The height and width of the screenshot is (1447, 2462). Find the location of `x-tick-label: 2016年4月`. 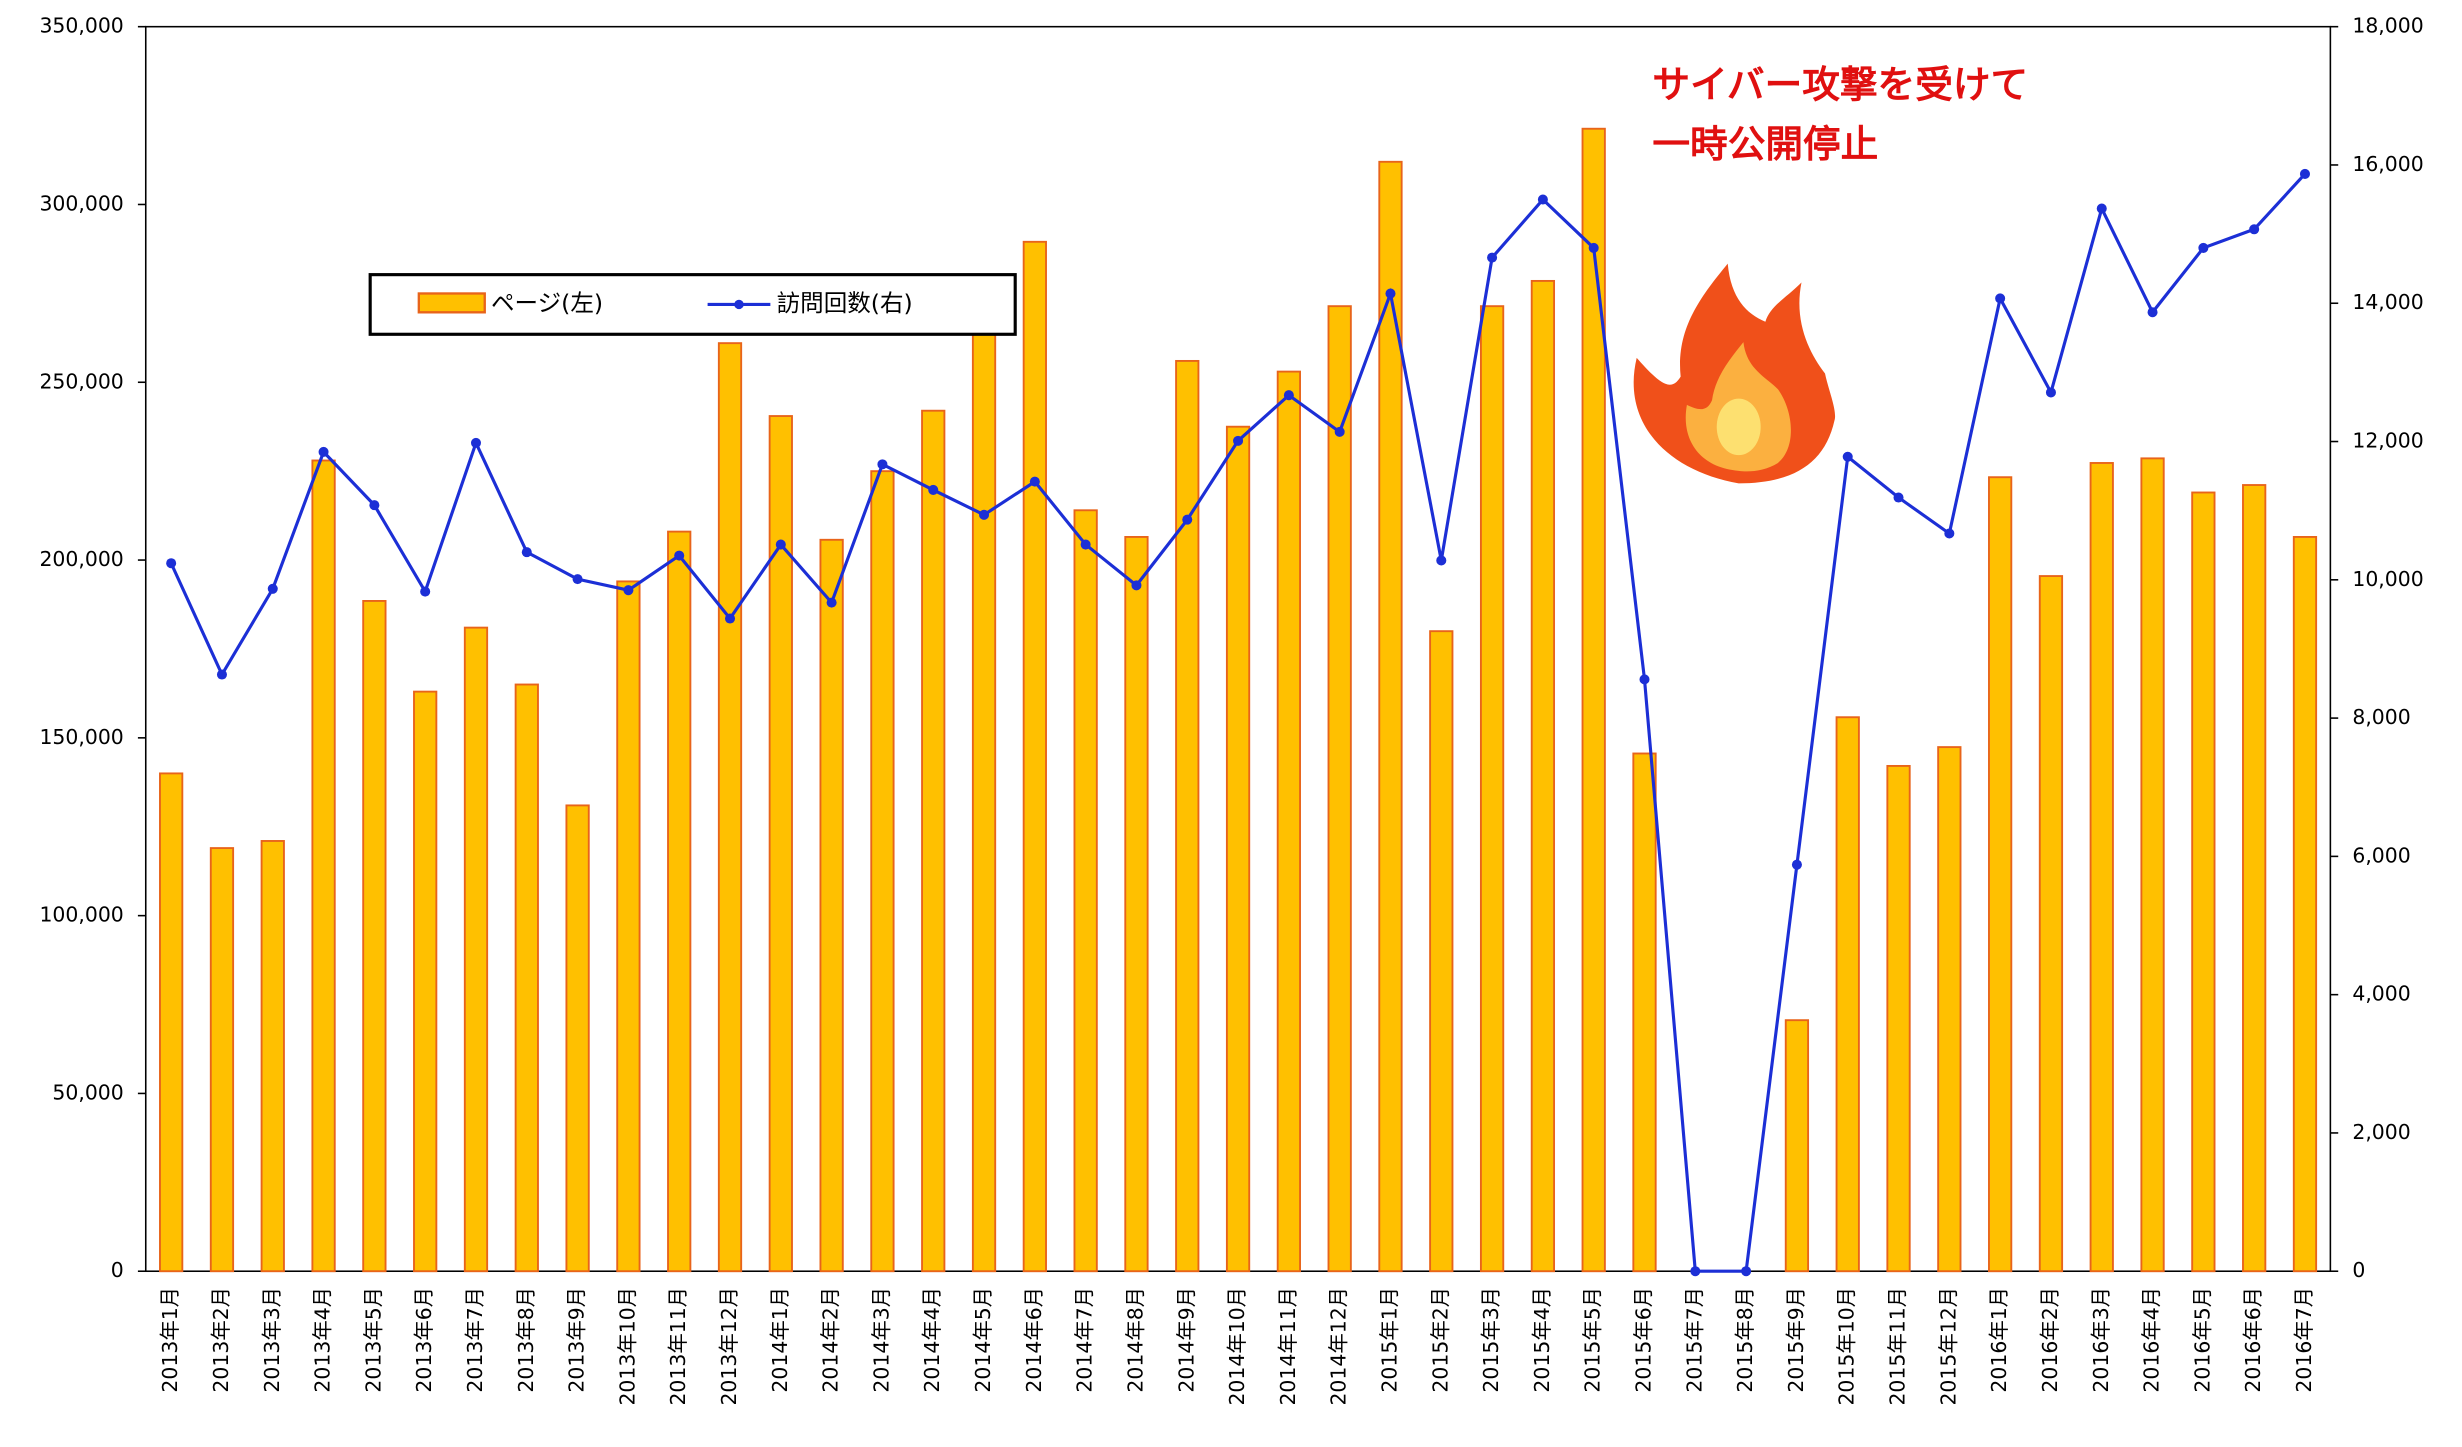

x-tick-label: 2016年4月 is located at coordinates (2152, 1340).